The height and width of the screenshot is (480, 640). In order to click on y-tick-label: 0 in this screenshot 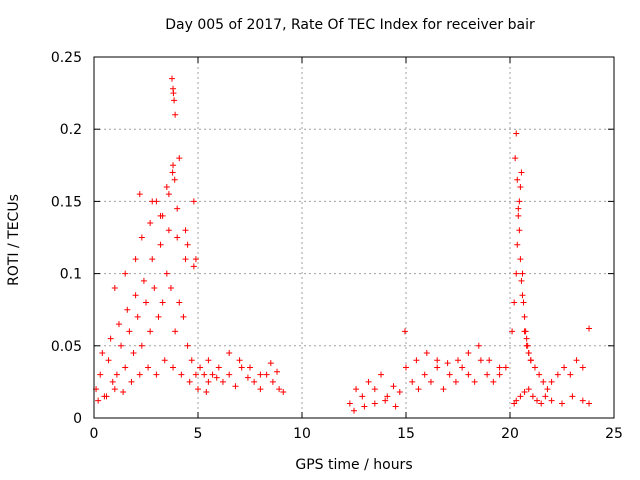, I will do `click(77, 419)`.